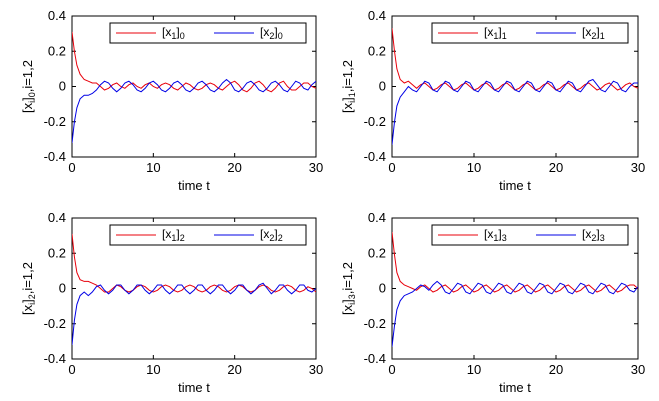 This screenshot has height=401, width=659. I want to click on svg-text: [xi]0,i=1,2, so click(28, 86).